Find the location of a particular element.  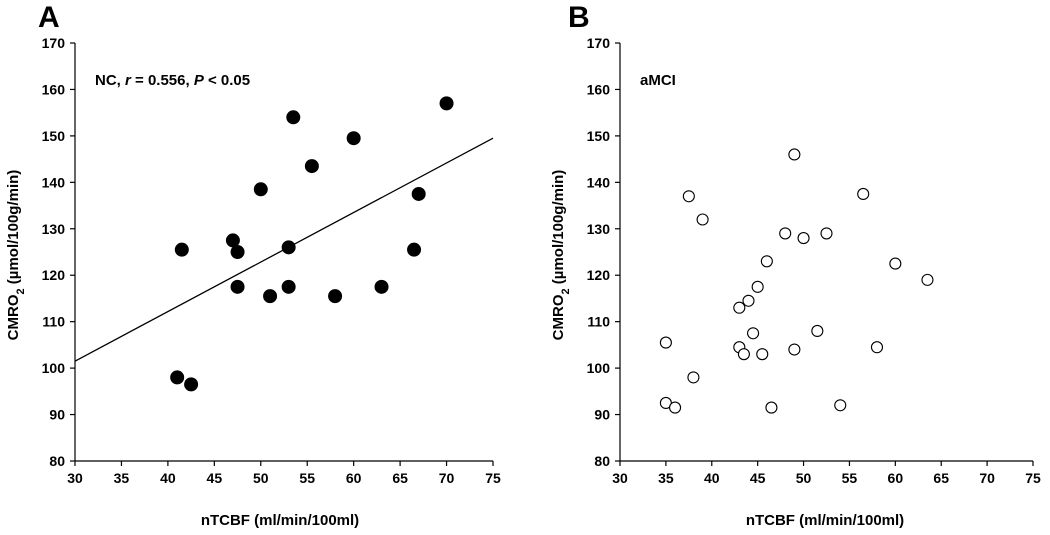

y-label-units: (µmol/100g/min) is located at coordinates (558, 229).